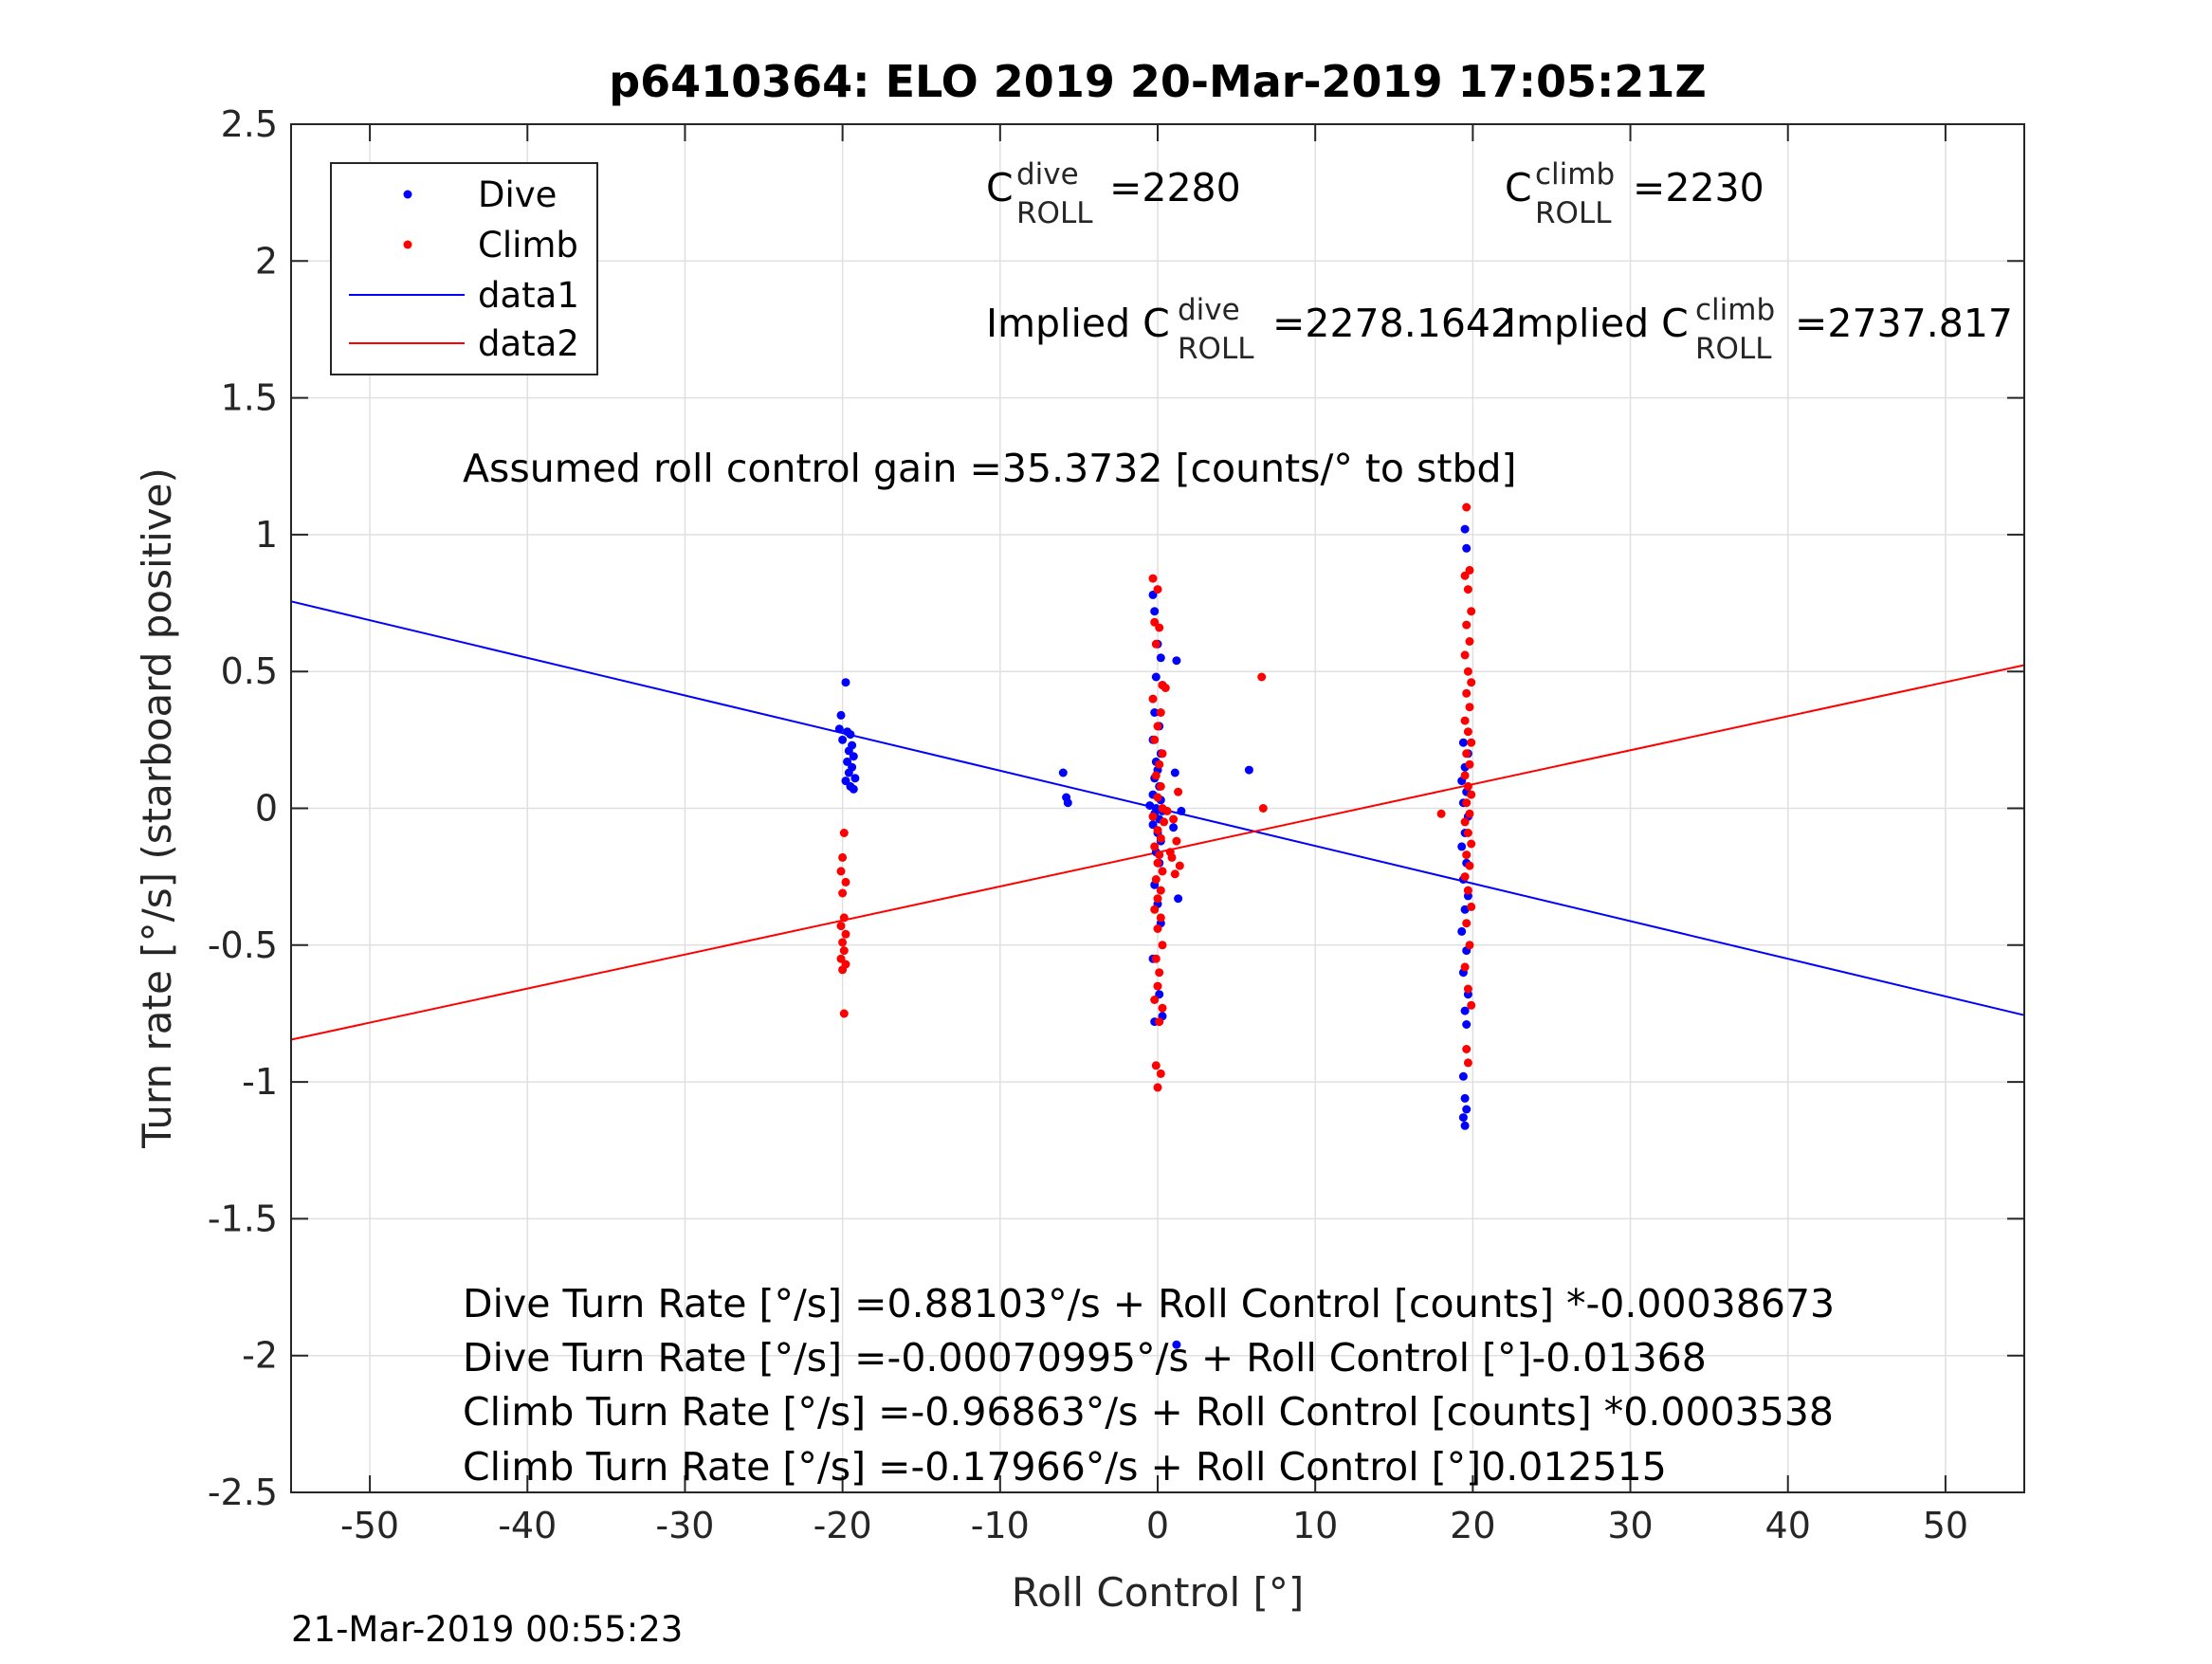 This screenshot has width=2212, height=1664. I want to click on c-climb-symbol: C, so click(1518, 187).